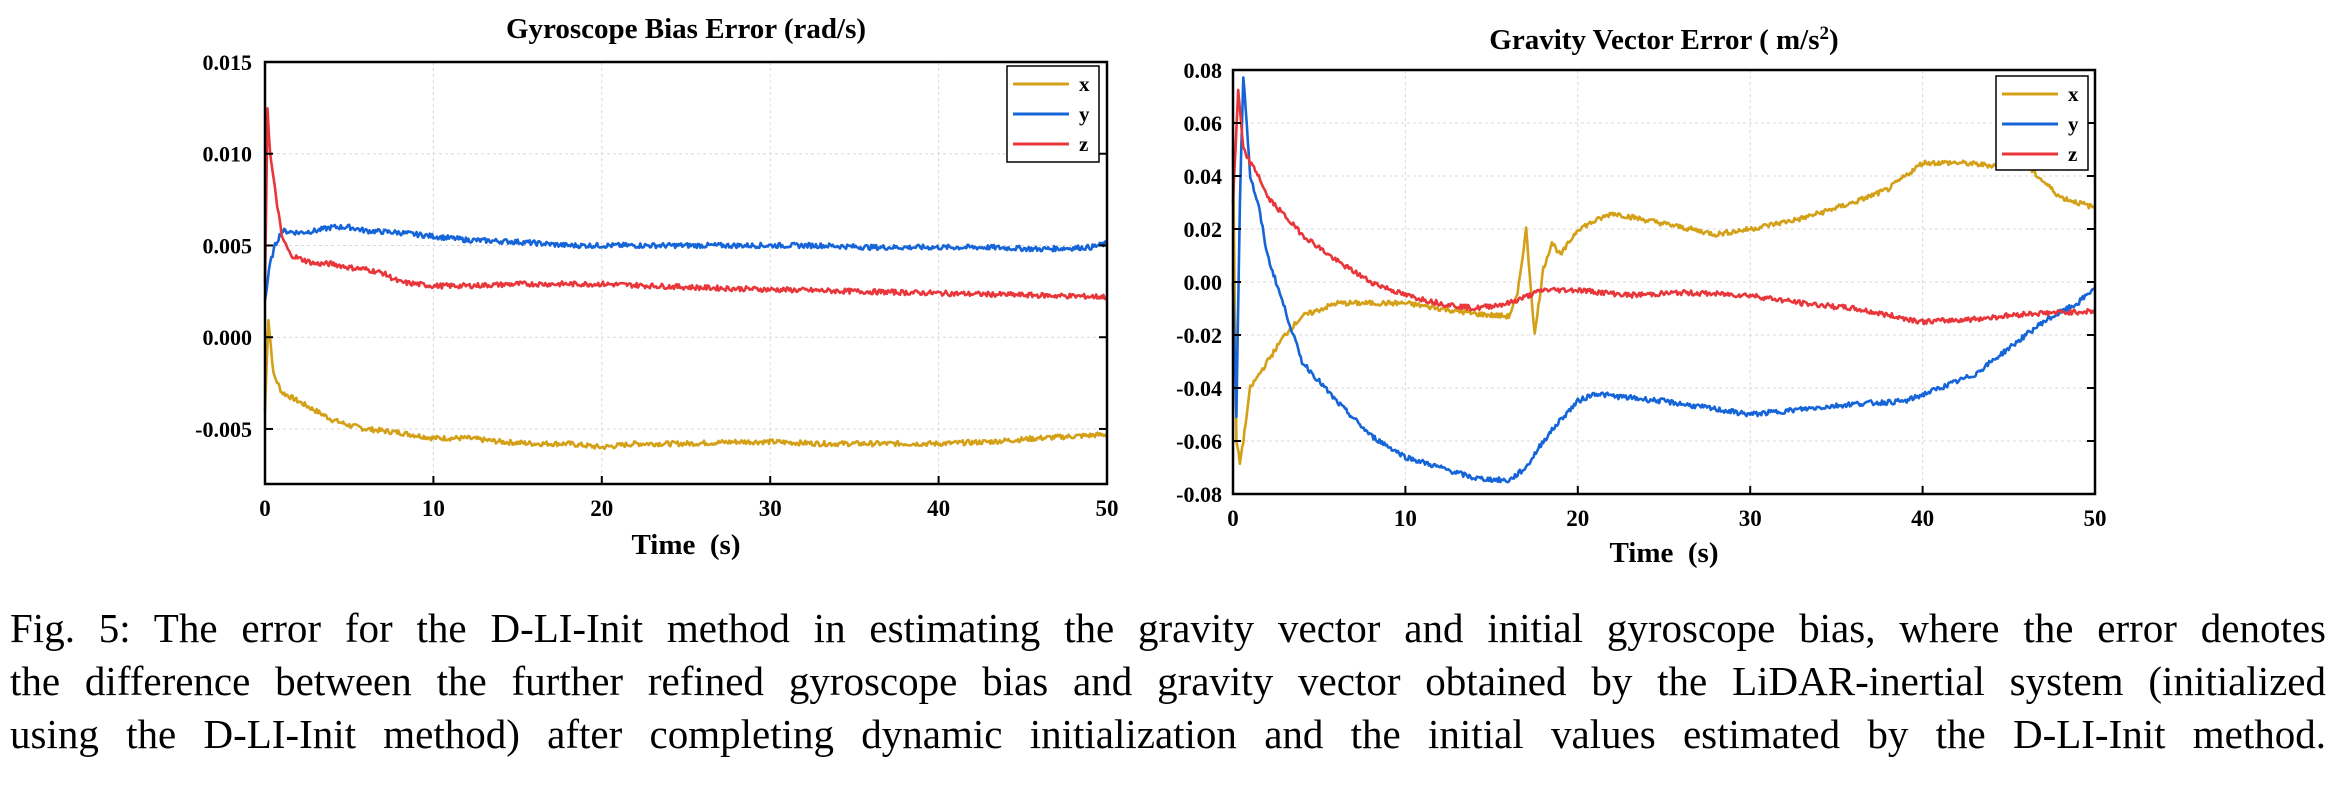  What do you see at coordinates (228, 62) in the screenshot?
I see `y-tick-label: 0.015` at bounding box center [228, 62].